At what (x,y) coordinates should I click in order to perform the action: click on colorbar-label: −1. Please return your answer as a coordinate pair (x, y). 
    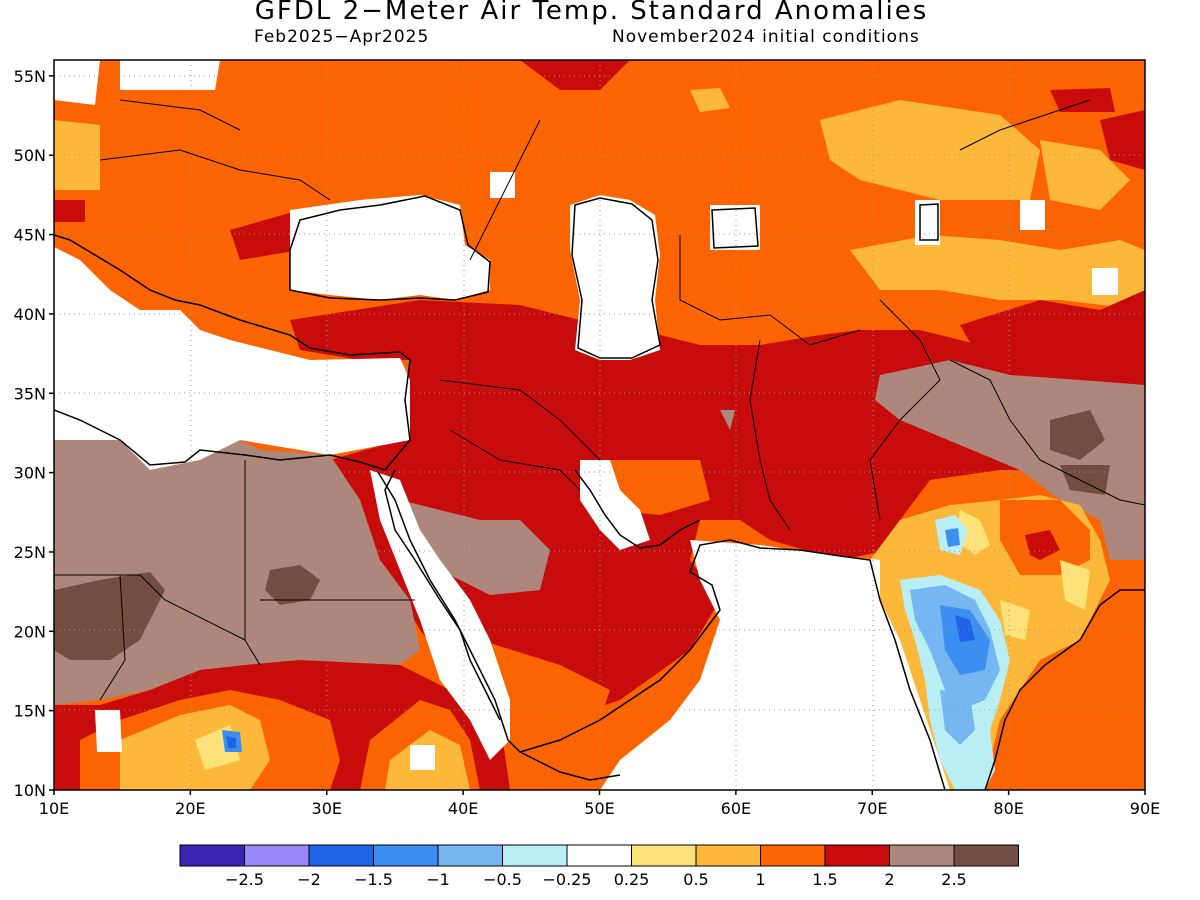
    Looking at the image, I should click on (438, 879).